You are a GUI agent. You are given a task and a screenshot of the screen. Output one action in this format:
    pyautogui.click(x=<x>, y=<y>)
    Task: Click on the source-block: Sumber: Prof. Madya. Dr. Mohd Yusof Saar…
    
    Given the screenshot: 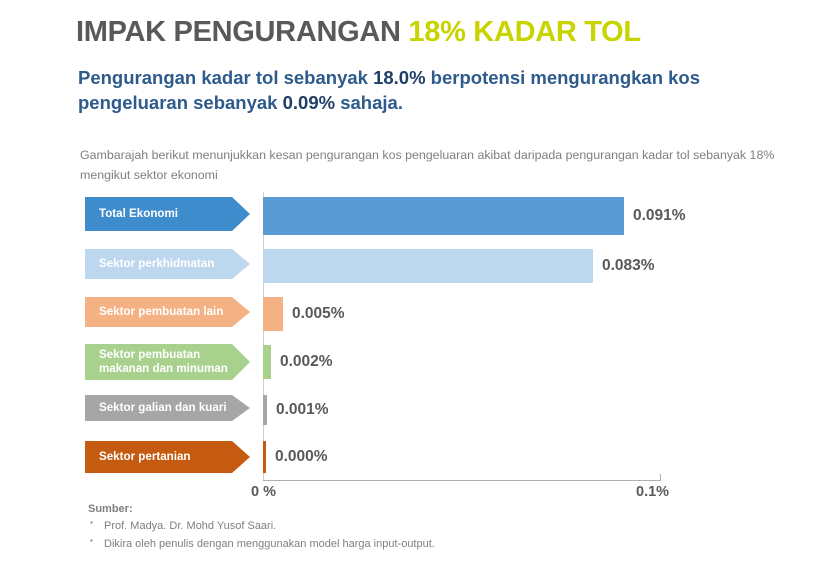 What is the action you would take?
    pyautogui.click(x=261, y=528)
    